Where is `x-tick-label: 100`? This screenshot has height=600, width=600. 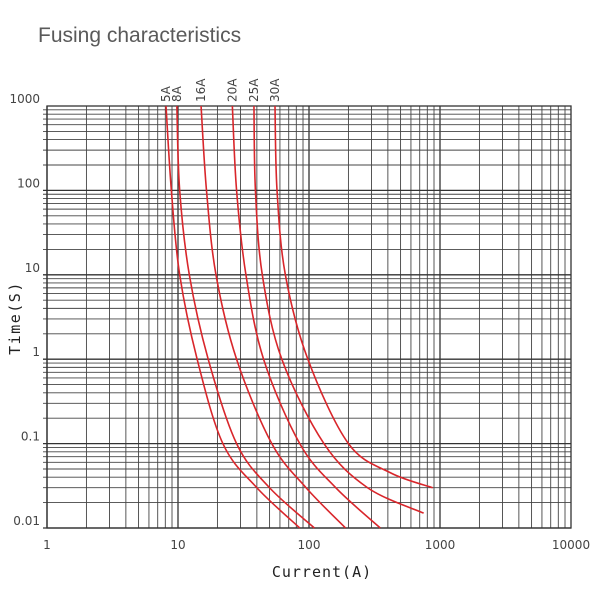 x-tick-label: 100 is located at coordinates (309, 545).